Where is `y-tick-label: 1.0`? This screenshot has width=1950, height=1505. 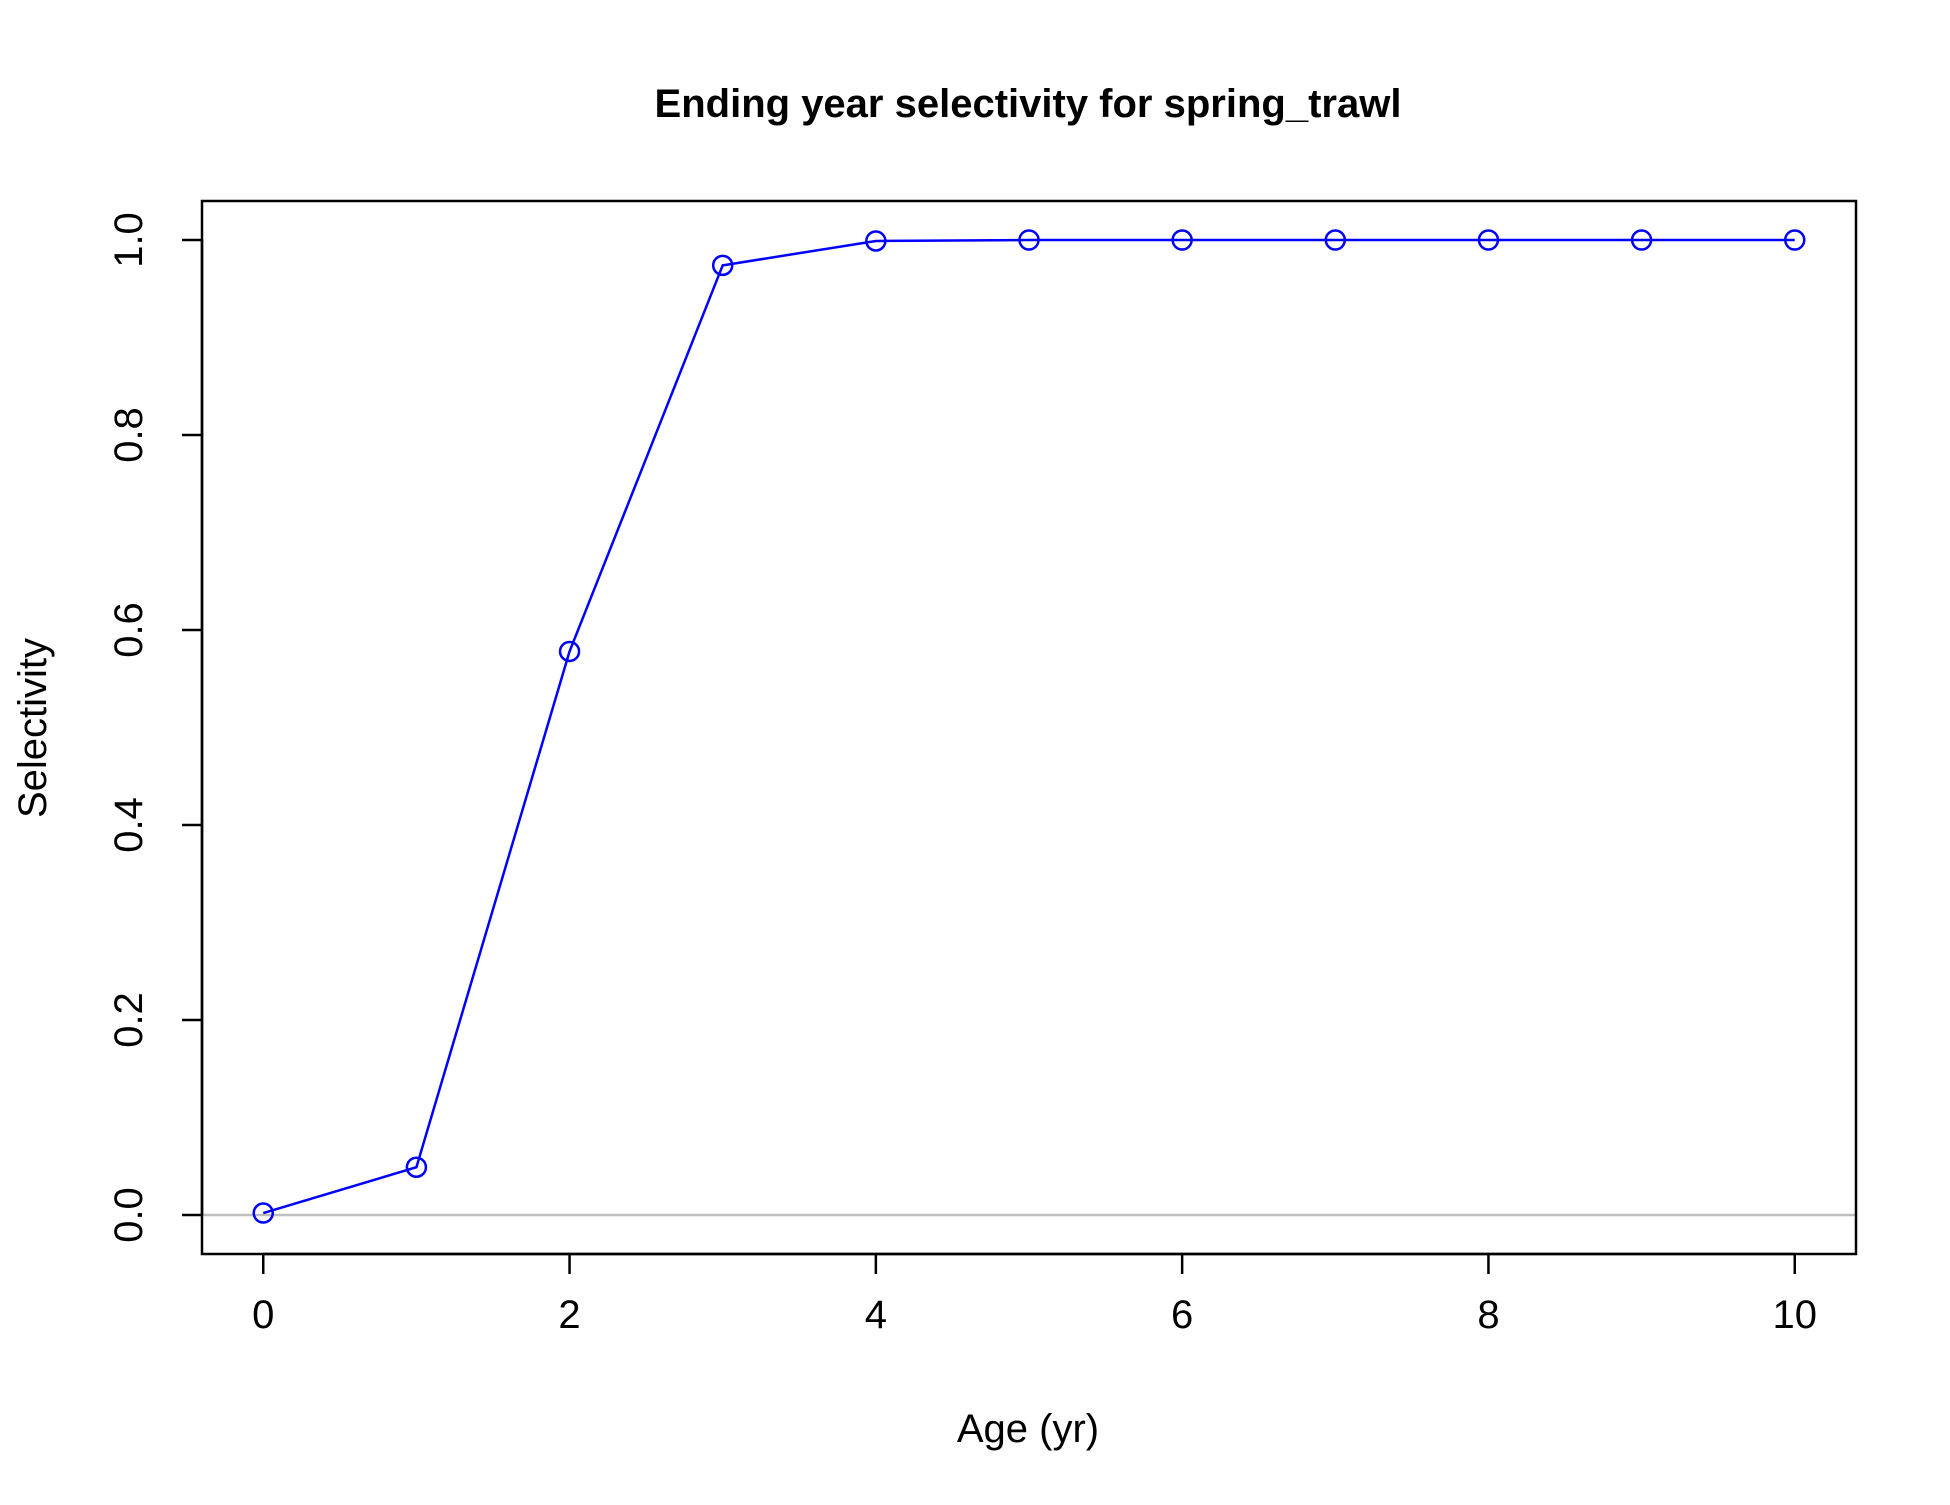
y-tick-label: 1.0 is located at coordinates (129, 240).